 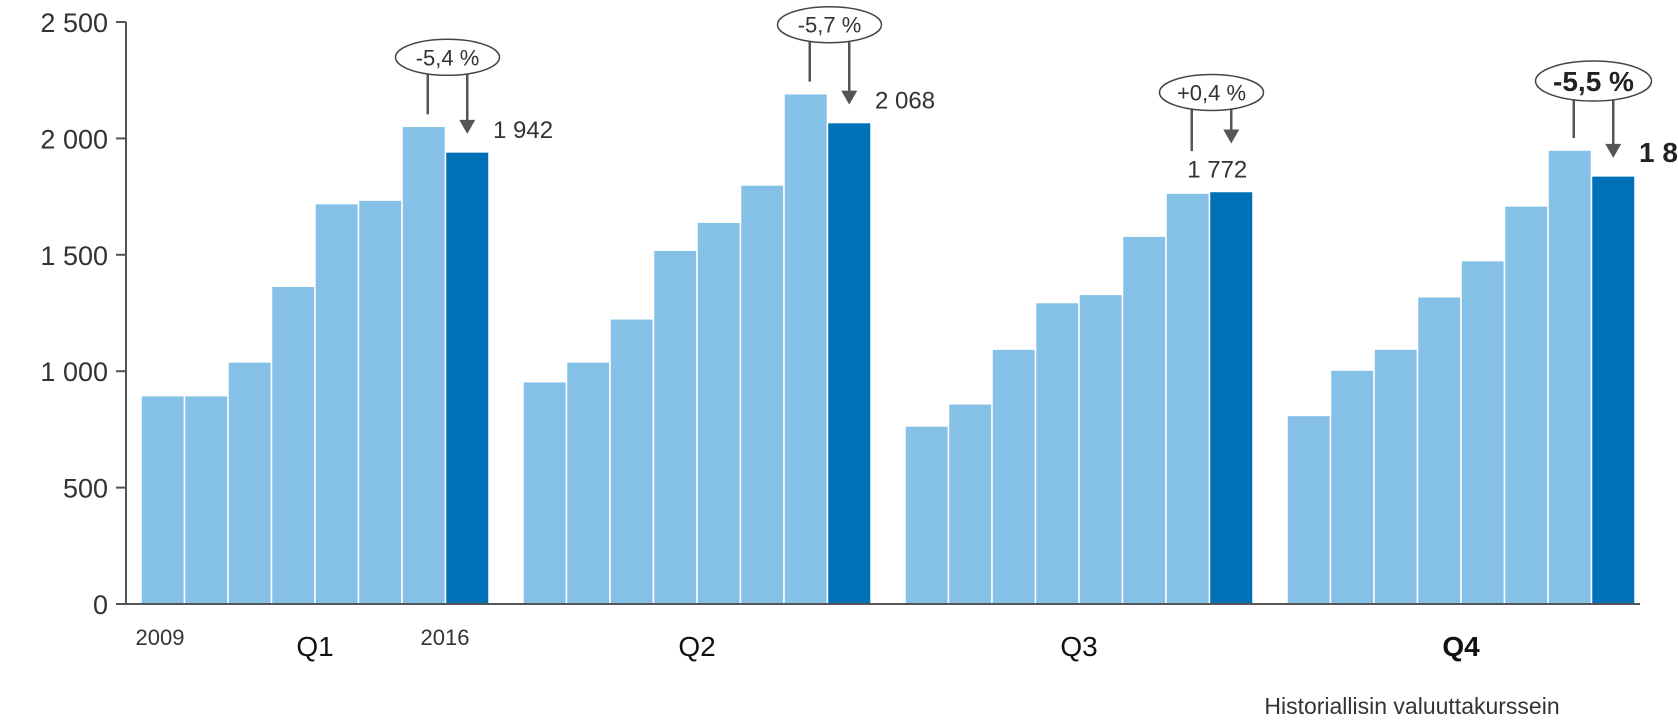 I want to click on quarter-label: Q1, so click(x=314, y=646).